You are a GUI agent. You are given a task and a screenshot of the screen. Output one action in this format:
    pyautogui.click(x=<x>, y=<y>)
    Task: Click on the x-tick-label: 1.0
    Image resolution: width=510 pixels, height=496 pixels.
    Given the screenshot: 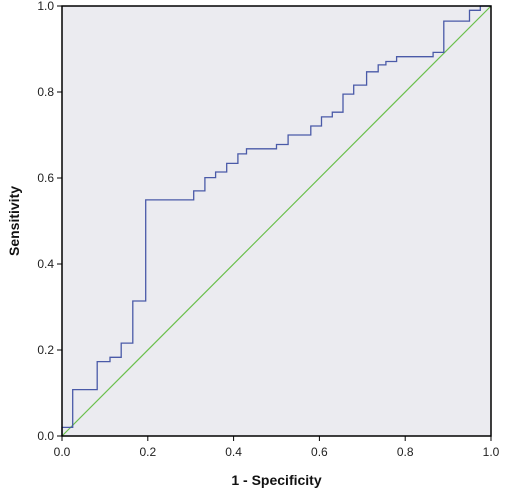 What is the action you would take?
    pyautogui.click(x=491, y=452)
    